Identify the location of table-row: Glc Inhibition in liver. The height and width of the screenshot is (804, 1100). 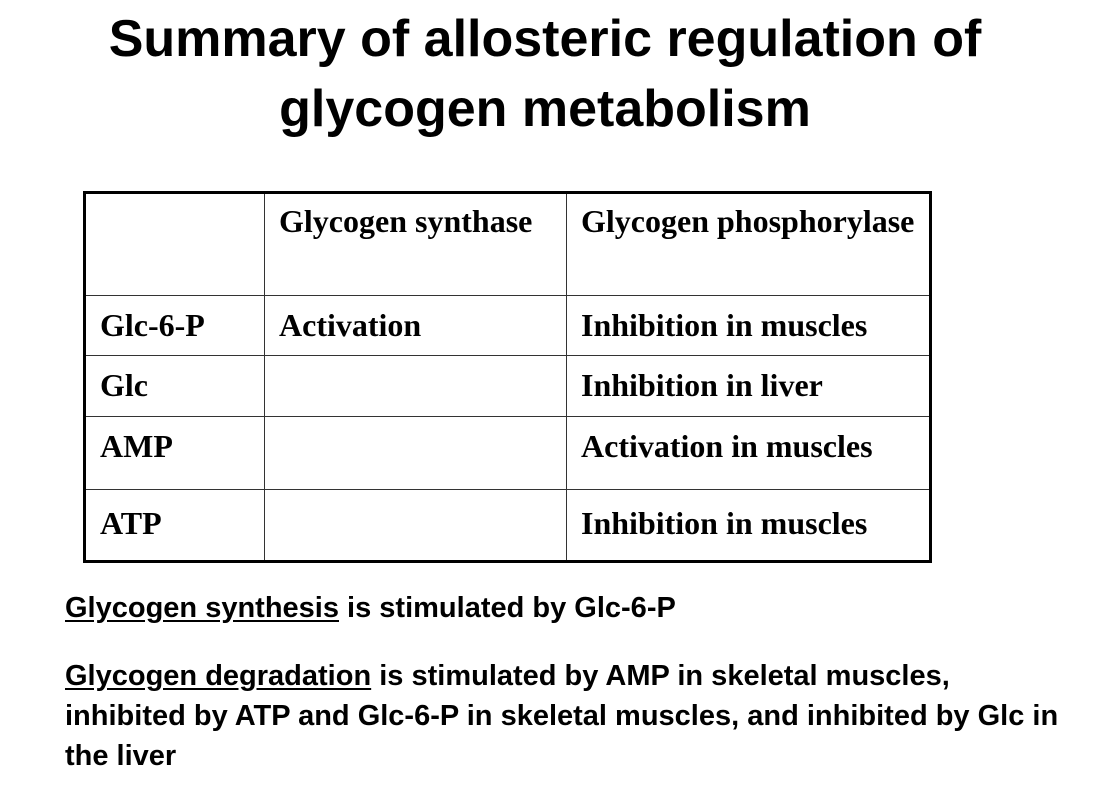
(507, 386).